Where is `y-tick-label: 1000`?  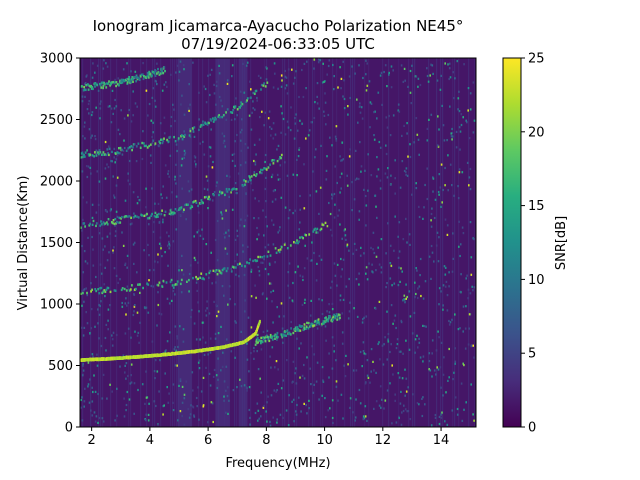
y-tick-label: 1000 is located at coordinates (56, 305).